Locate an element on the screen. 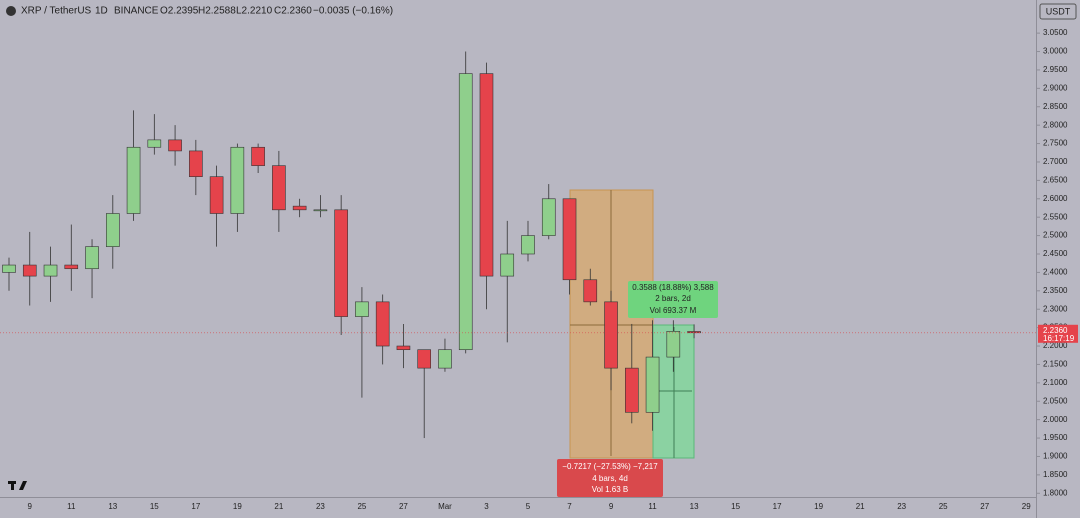 Image resolution: width=1080 pixels, height=518 pixels. last-price-box is located at coordinates (1058, 333).